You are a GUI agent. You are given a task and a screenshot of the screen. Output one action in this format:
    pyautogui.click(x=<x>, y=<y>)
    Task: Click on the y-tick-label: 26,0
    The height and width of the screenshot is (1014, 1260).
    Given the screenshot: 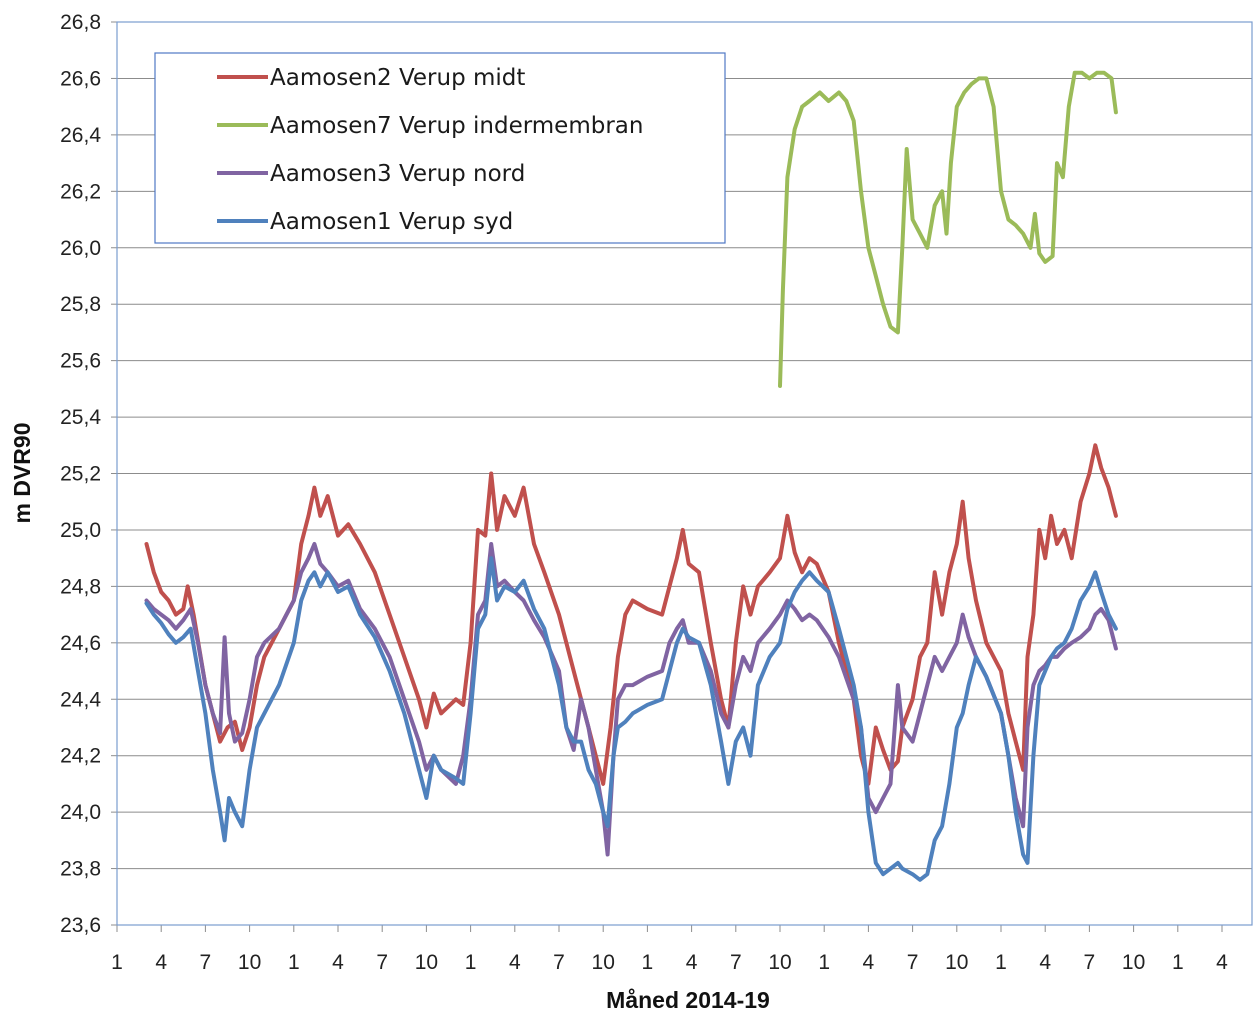 What is the action you would take?
    pyautogui.click(x=80, y=248)
    